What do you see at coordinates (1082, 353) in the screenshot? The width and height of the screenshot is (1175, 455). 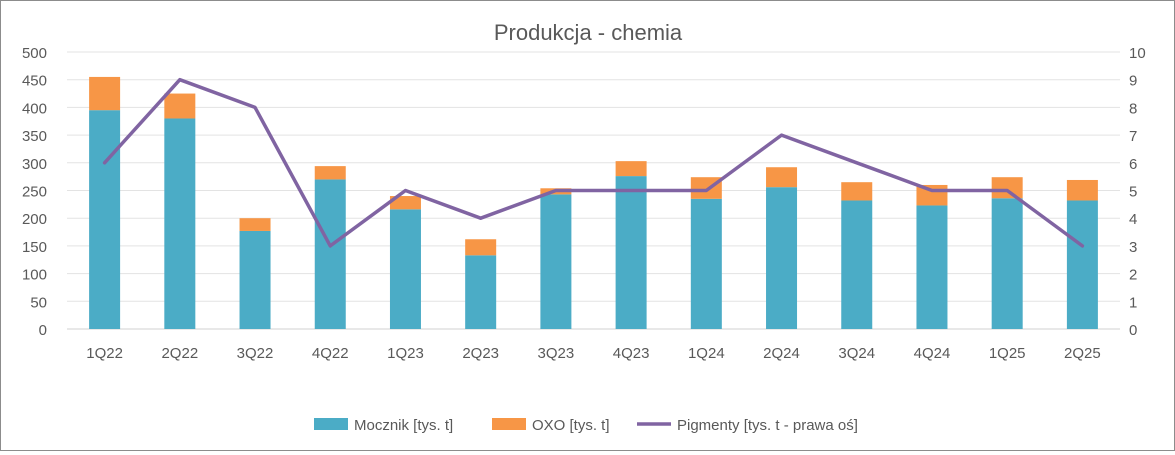 I see `x-tick-label: 2Q25` at bounding box center [1082, 353].